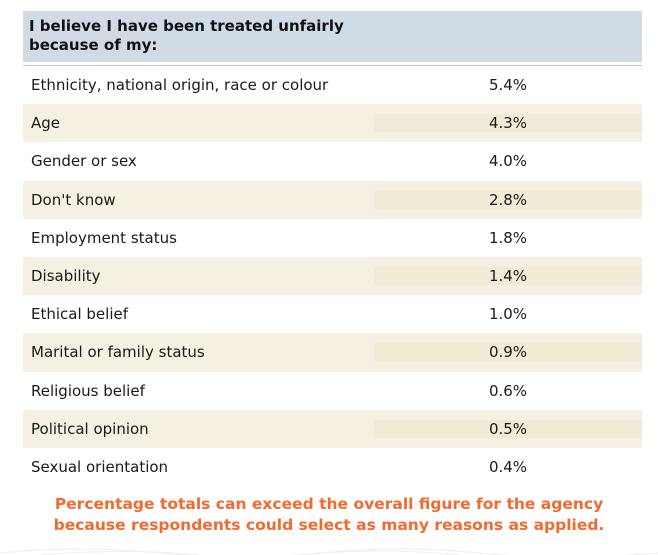 Image resolution: width=658 pixels, height=555 pixels. What do you see at coordinates (332, 238) in the screenshot?
I see `table-row: Employment status 1.8%` at bounding box center [332, 238].